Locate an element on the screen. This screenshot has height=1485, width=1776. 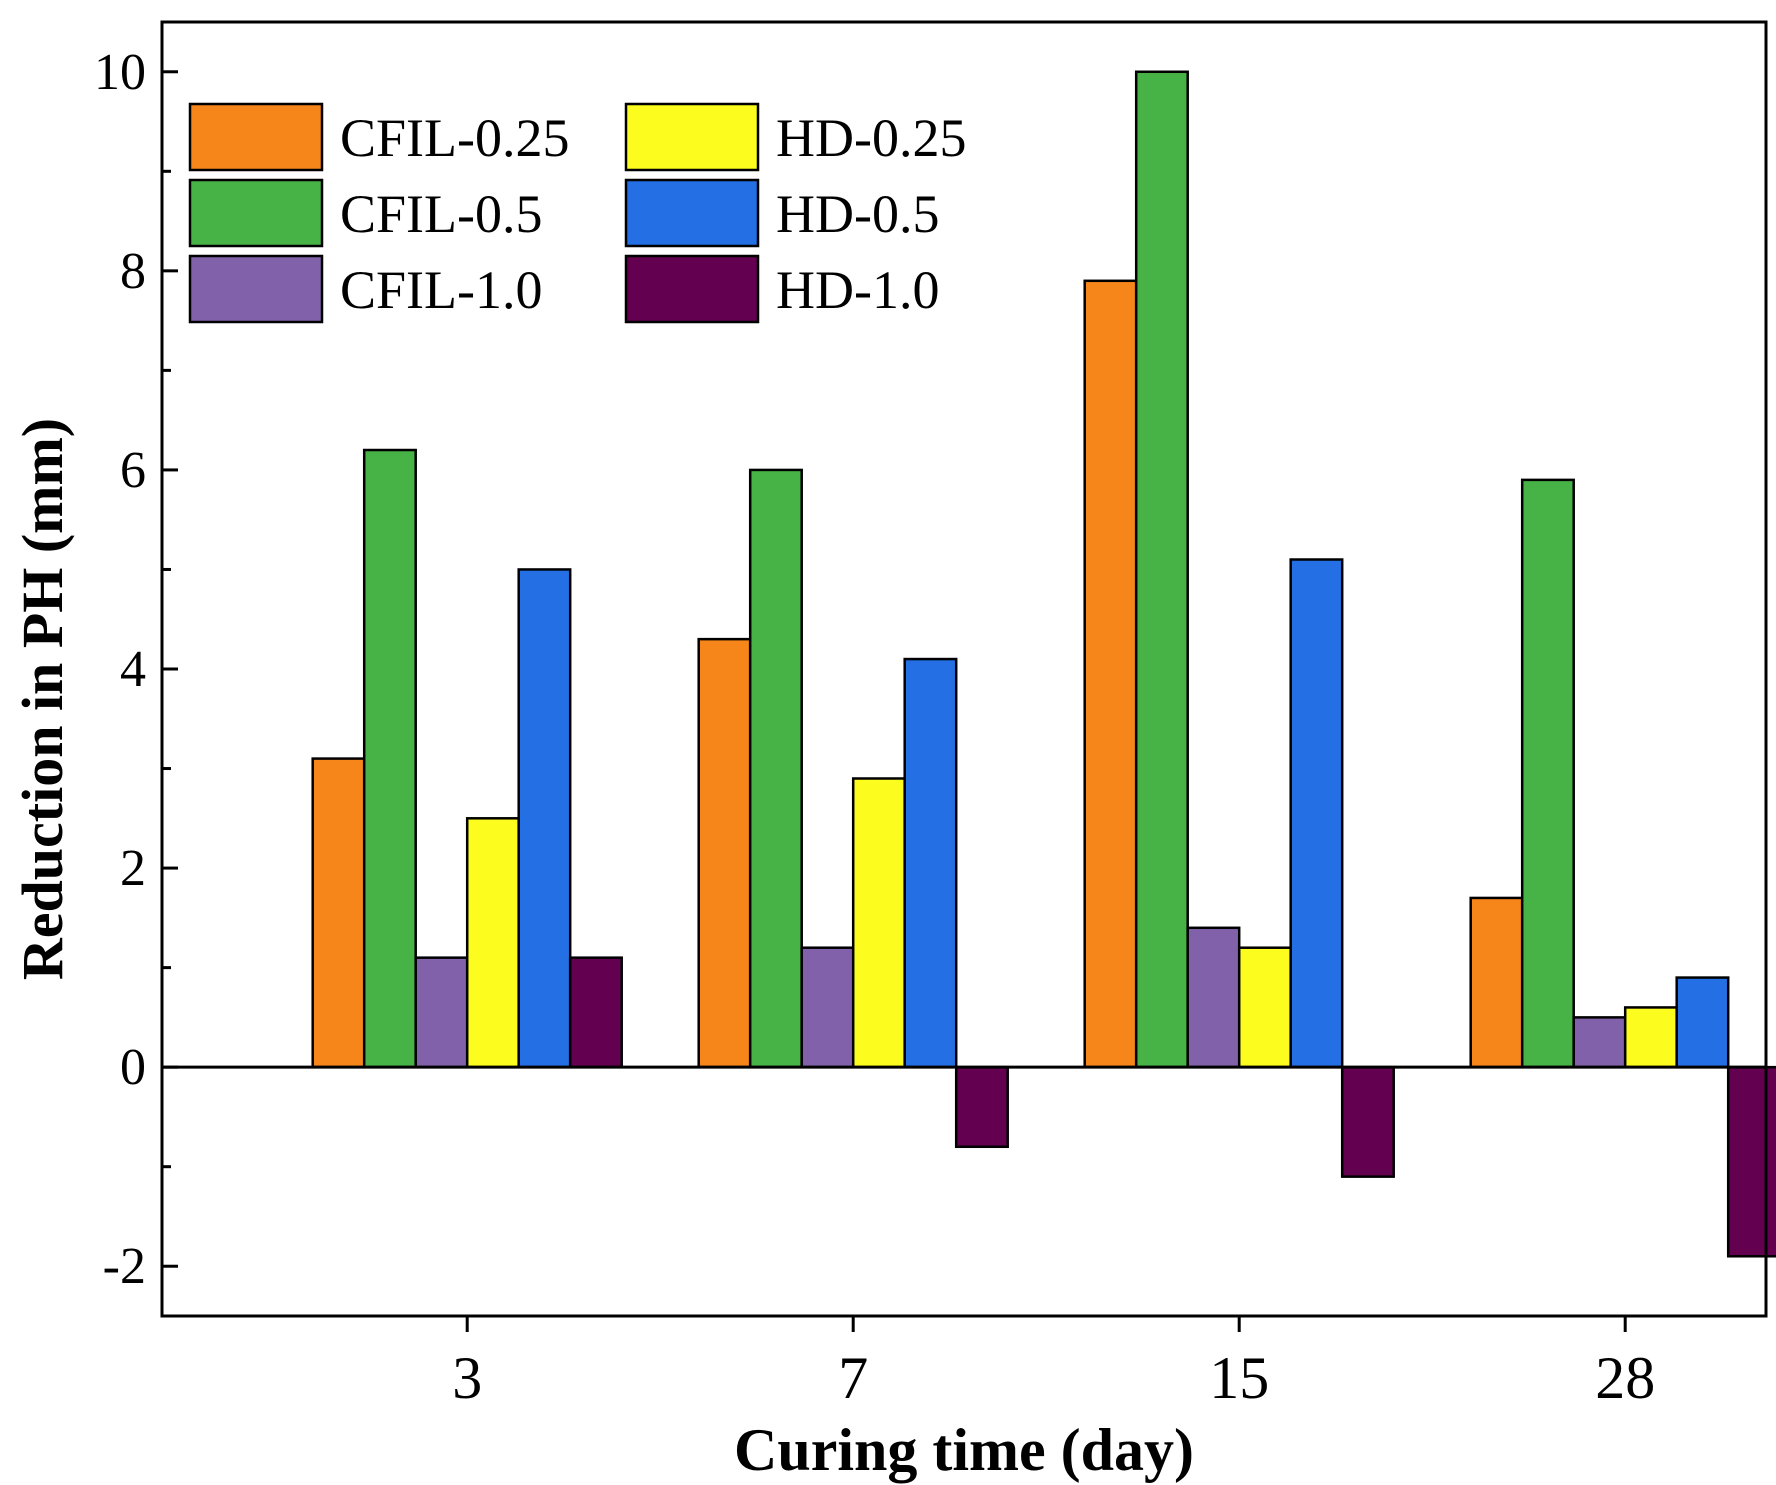
bar-cfil-0.5-day-3 is located at coordinates (389, 758).